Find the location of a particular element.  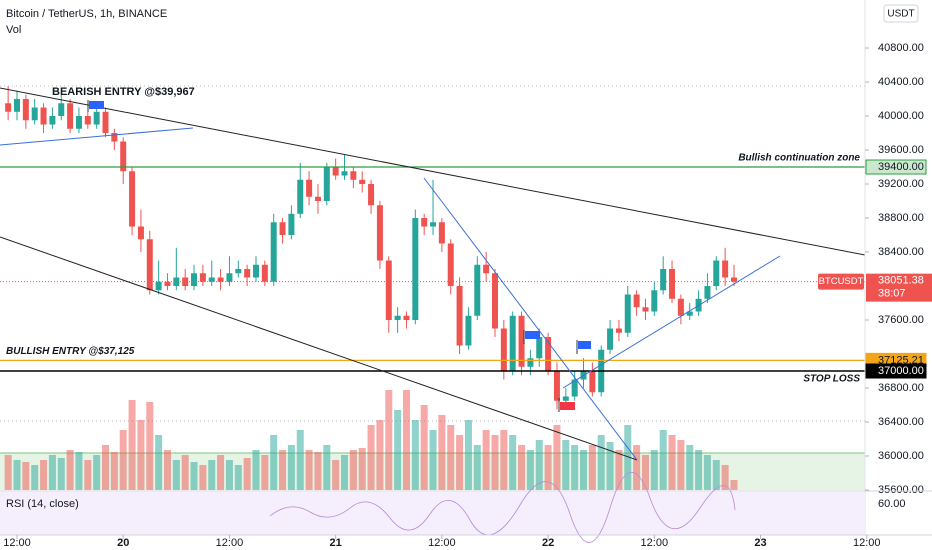

currency-button is located at coordinates (901, 13).